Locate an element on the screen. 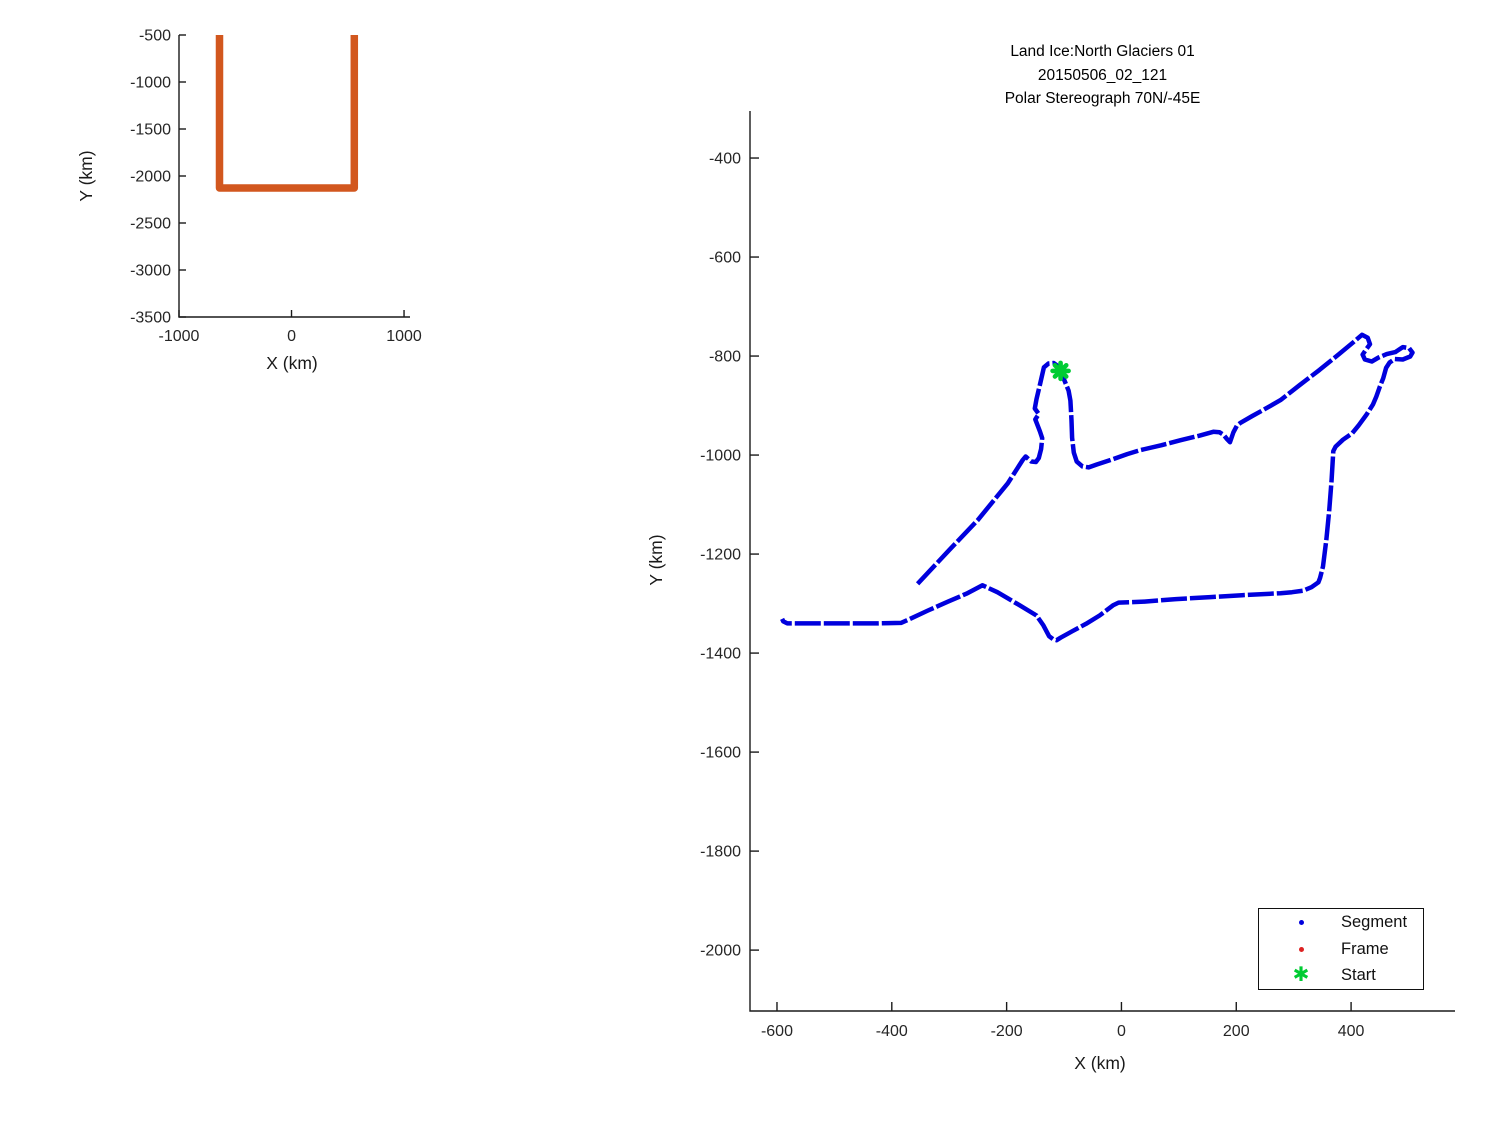  legend-item-frame: Frame is located at coordinates (1341, 949).